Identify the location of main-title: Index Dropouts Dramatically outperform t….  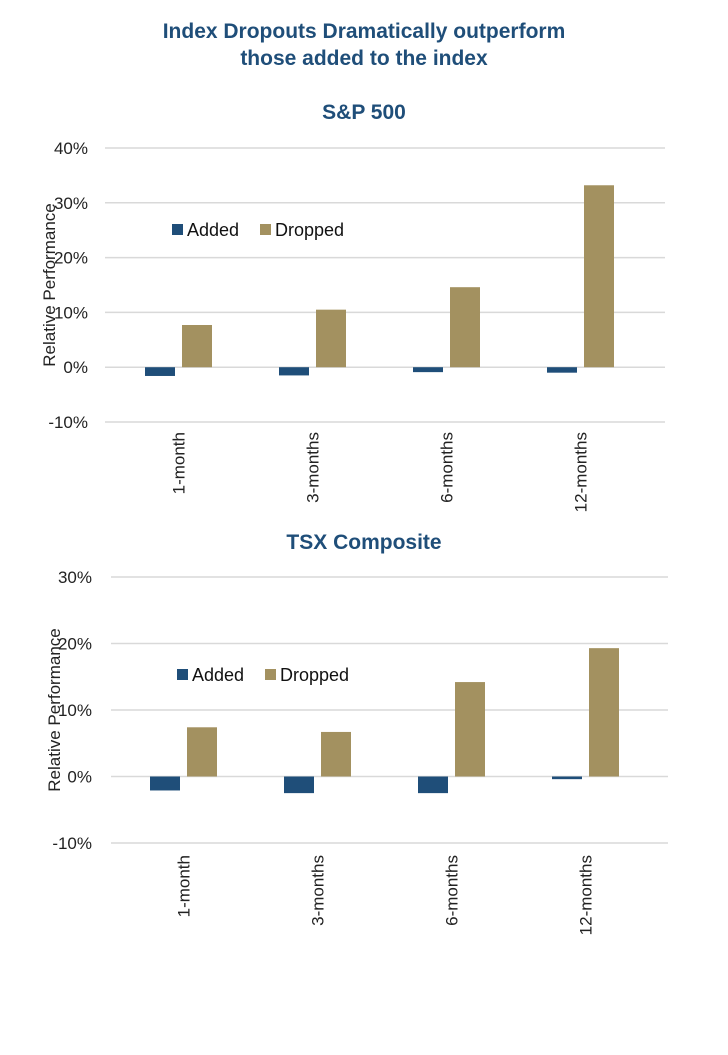
(364, 45).